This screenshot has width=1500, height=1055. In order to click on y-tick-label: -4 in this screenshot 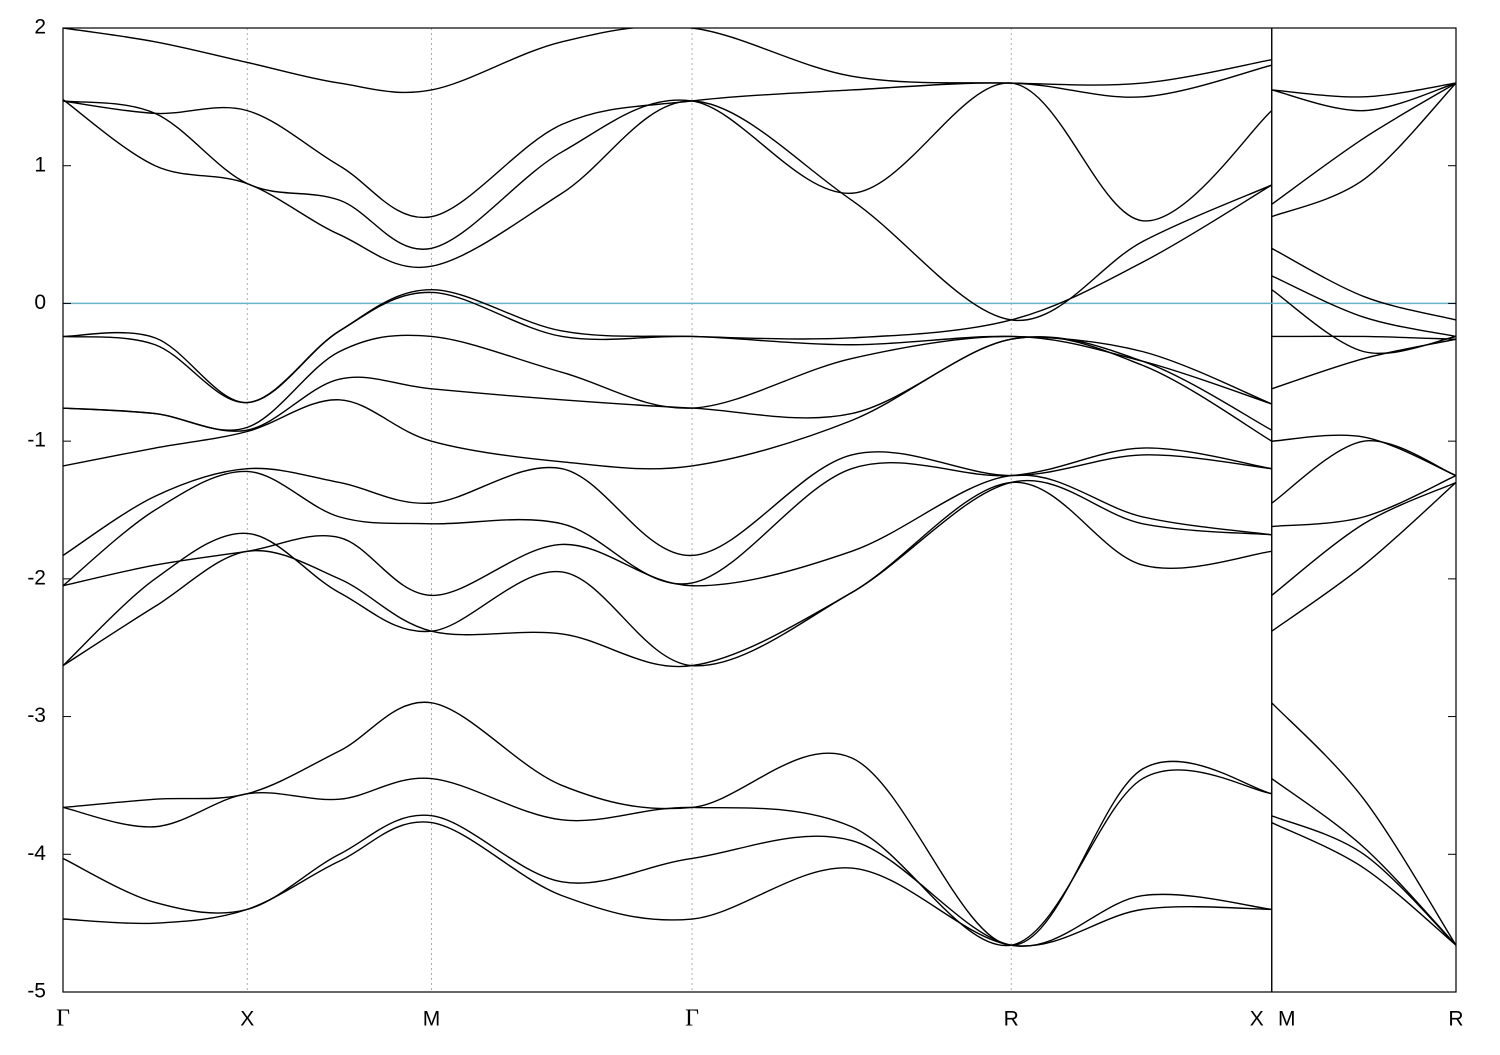, I will do `click(36, 853)`.